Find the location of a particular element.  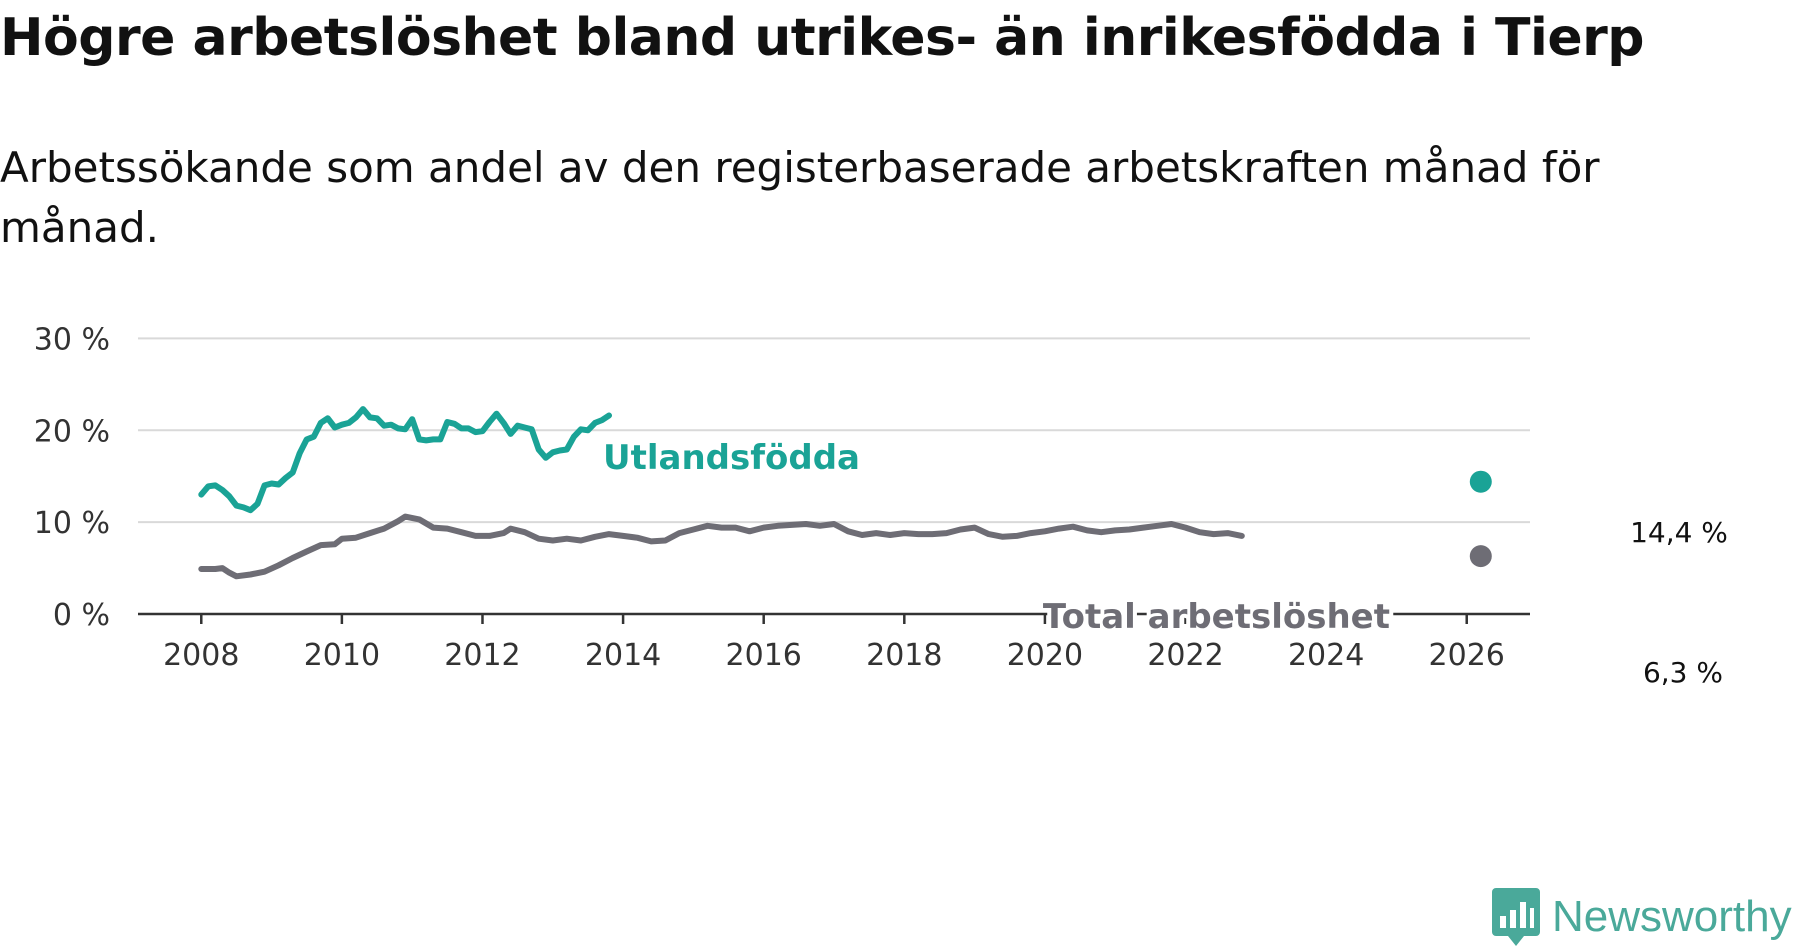

x-tick-label: 2024 is located at coordinates (1326, 655).